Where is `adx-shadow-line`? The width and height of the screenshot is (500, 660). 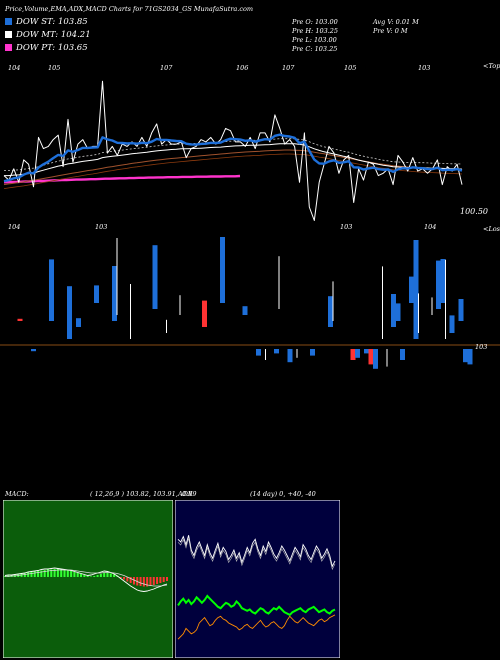
adx-shadow-line is located at coordinates (256, 554).